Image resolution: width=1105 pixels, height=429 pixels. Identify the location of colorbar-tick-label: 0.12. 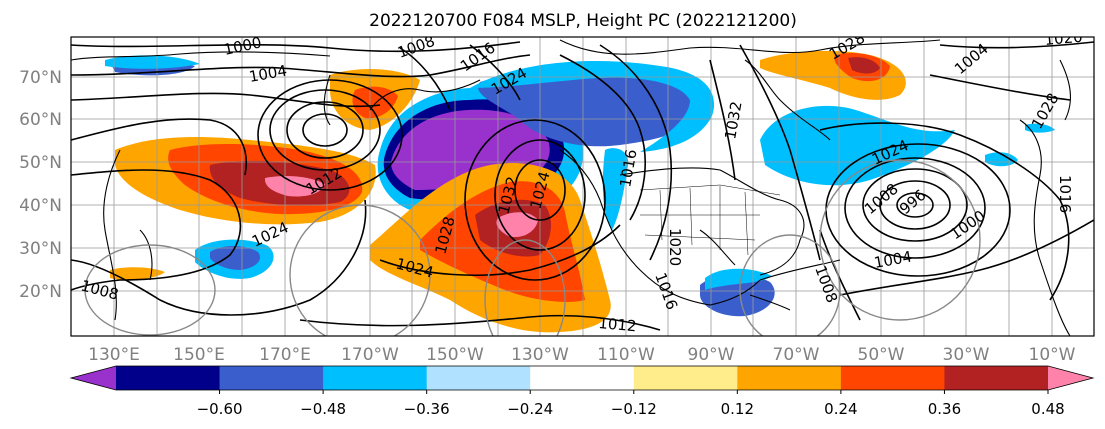
(737, 409).